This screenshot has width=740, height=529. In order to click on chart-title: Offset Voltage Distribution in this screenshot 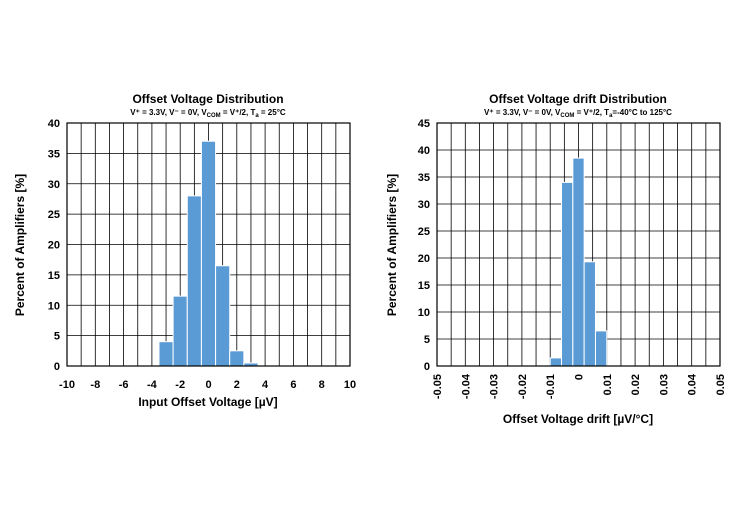, I will do `click(207, 99)`.